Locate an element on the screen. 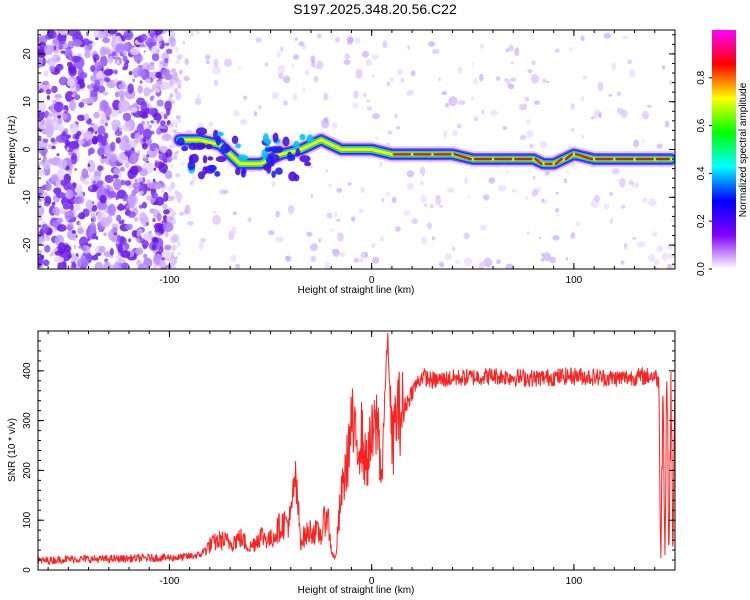 The image size is (750, 600). colorbar-tick-label: 0.4 is located at coordinates (701, 173).